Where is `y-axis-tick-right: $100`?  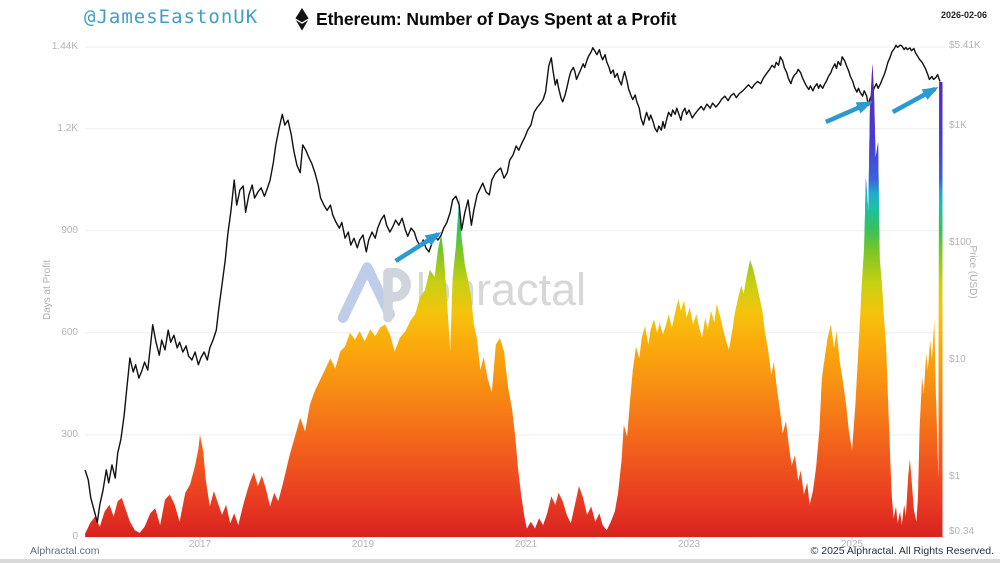 y-axis-tick-right: $100 is located at coordinates (960, 242).